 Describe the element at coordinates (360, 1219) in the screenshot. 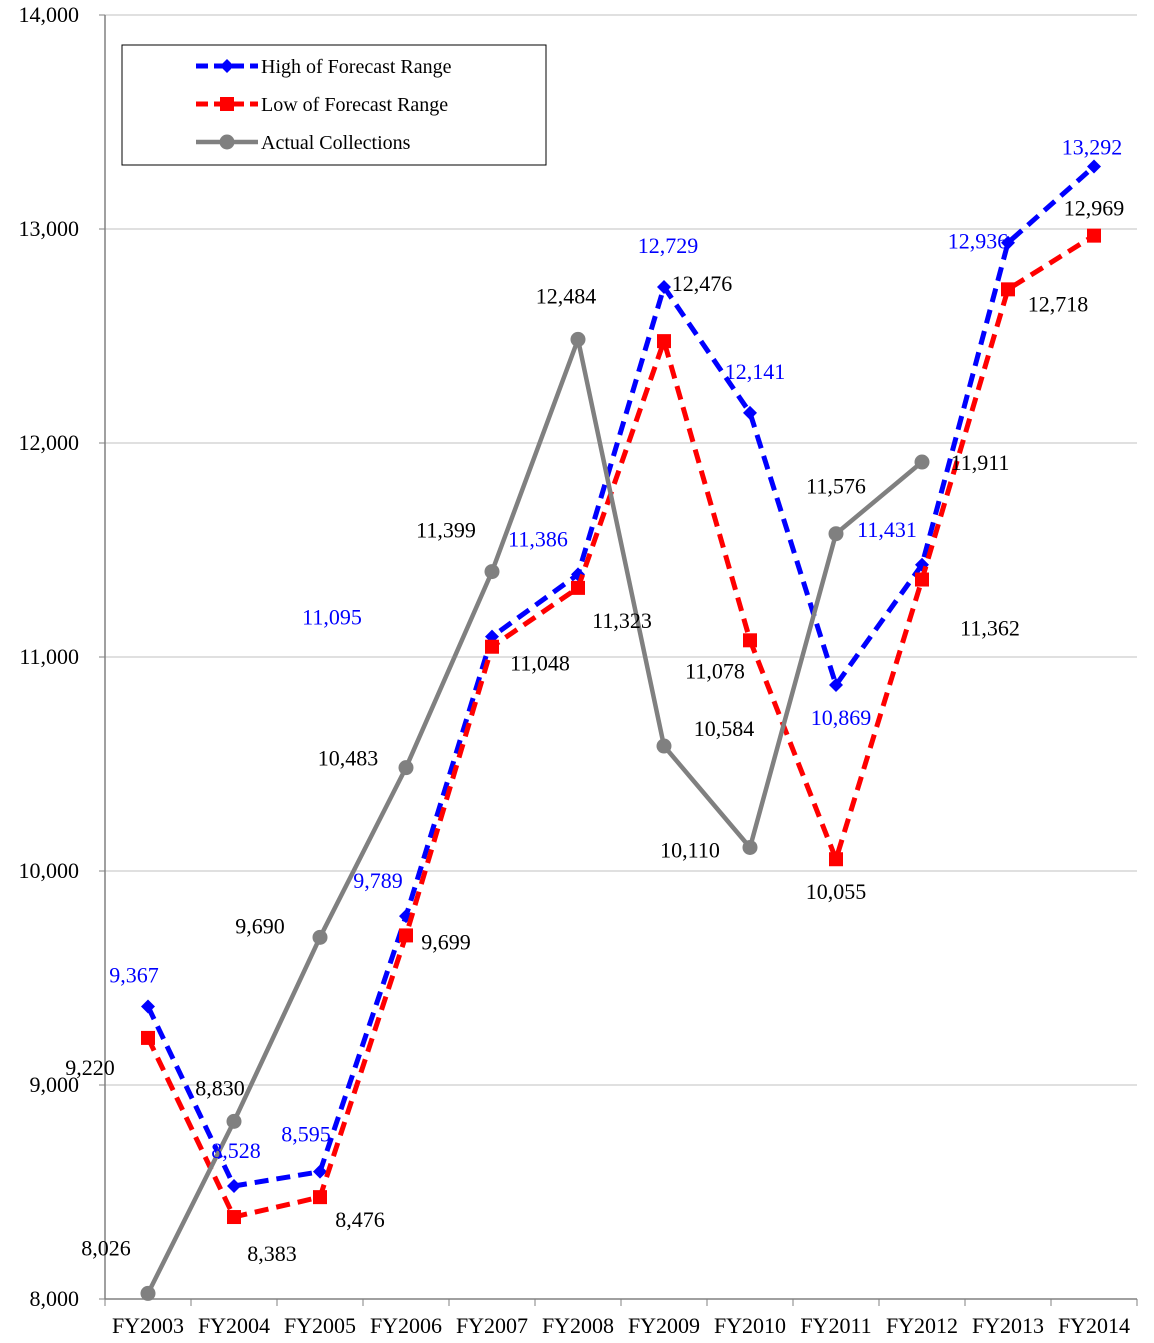

I see `data-label-1: 8,476` at that location.